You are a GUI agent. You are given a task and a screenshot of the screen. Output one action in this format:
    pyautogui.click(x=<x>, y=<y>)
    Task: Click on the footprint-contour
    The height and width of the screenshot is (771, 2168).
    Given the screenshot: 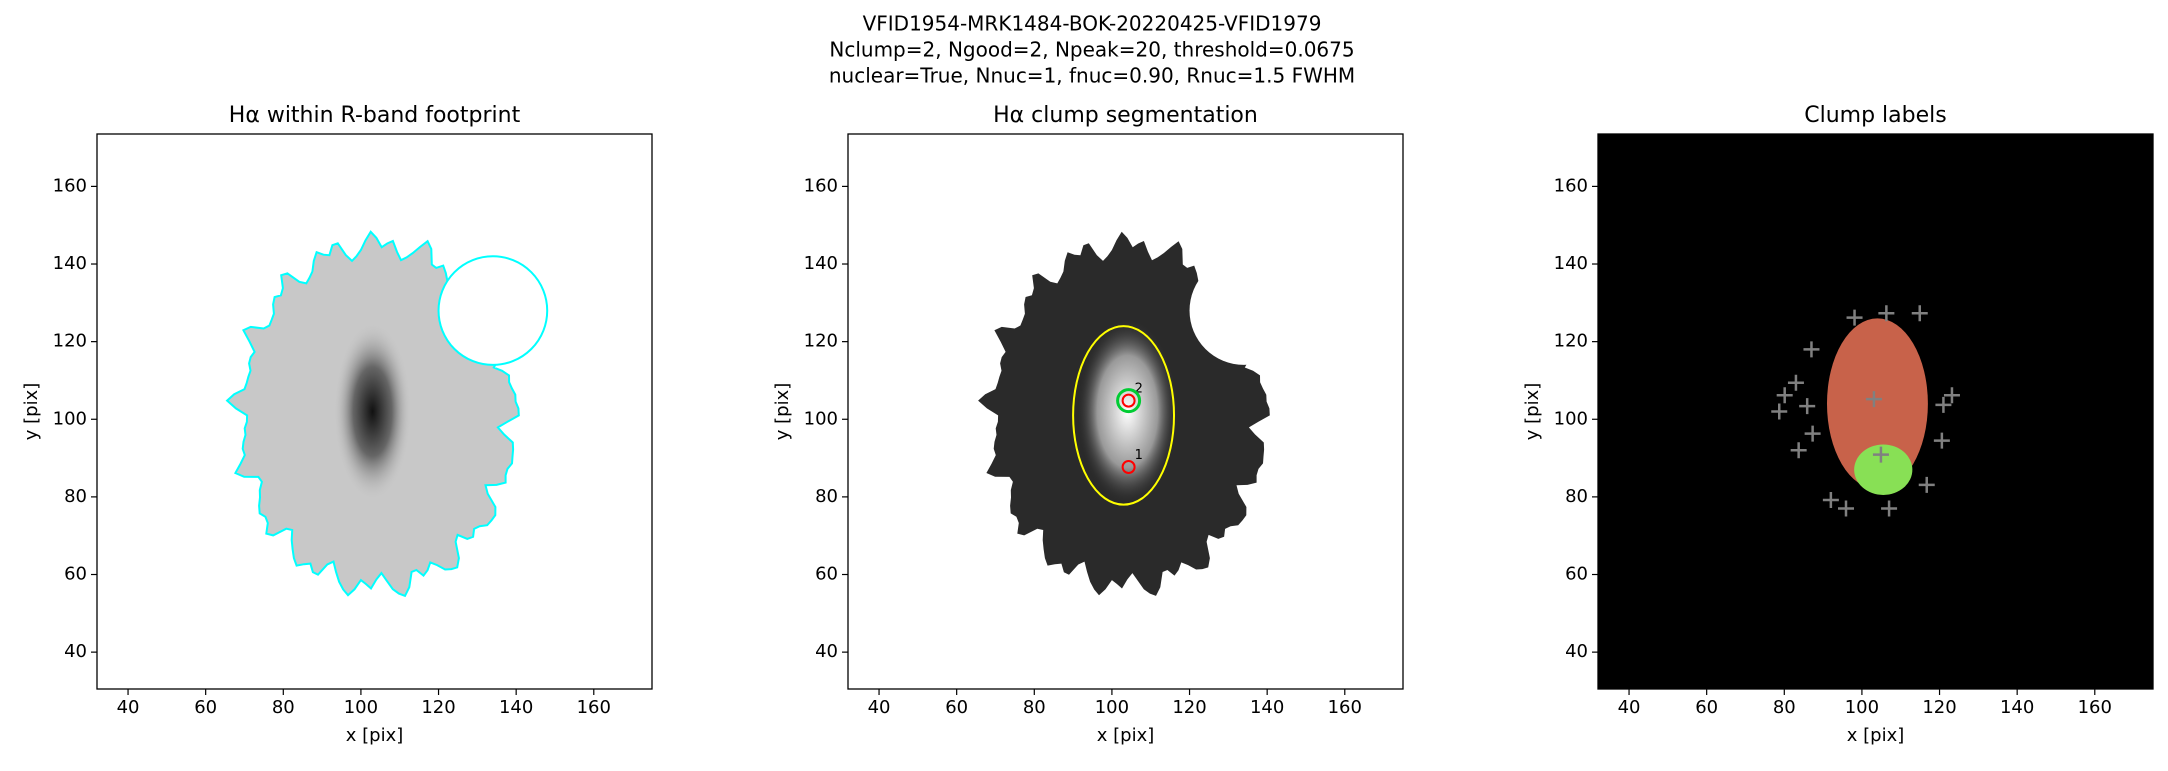 What is the action you would take?
    pyautogui.click(x=372, y=414)
    